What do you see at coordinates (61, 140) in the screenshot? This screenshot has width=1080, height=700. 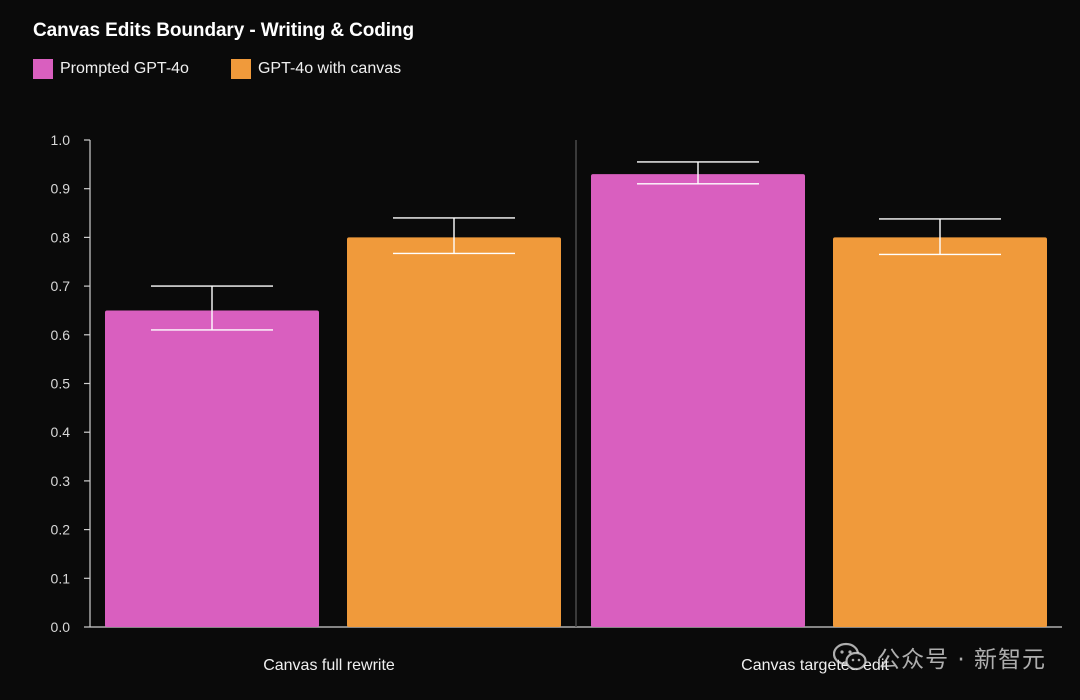 I see `y-tick-label: 1.0` at bounding box center [61, 140].